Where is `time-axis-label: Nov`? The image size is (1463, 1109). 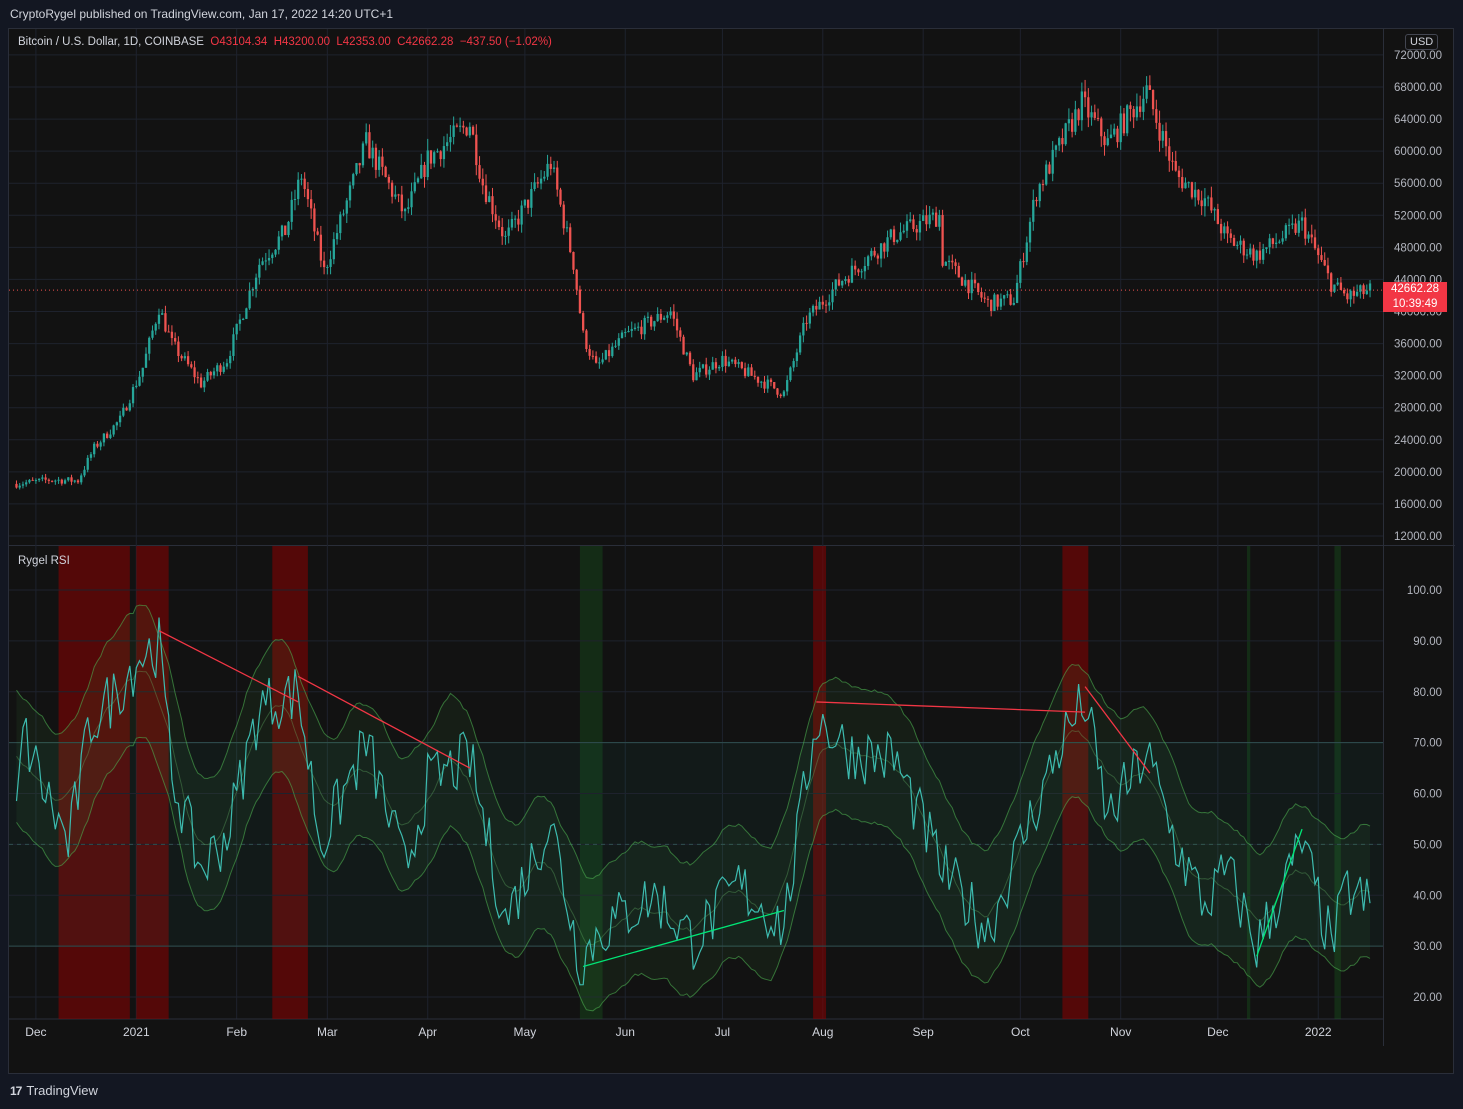
time-axis-label: Nov is located at coordinates (1120, 1032).